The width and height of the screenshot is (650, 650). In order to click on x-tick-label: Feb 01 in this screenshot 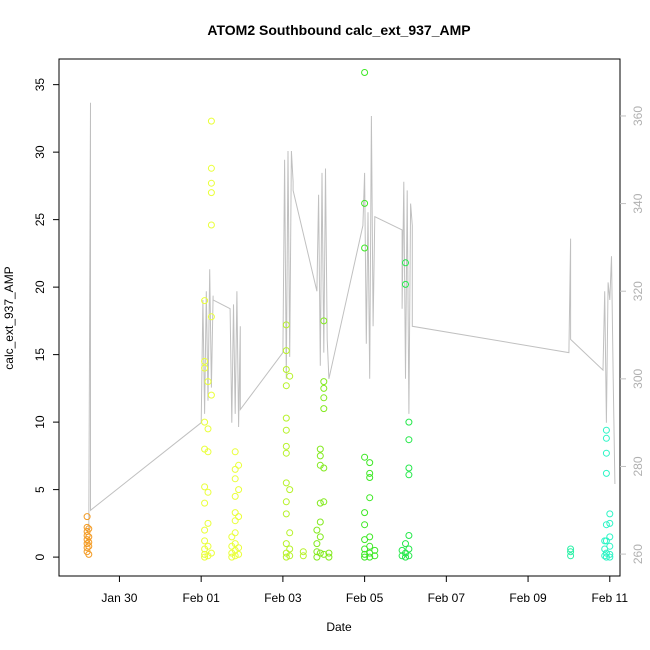, I will do `click(201, 598)`.